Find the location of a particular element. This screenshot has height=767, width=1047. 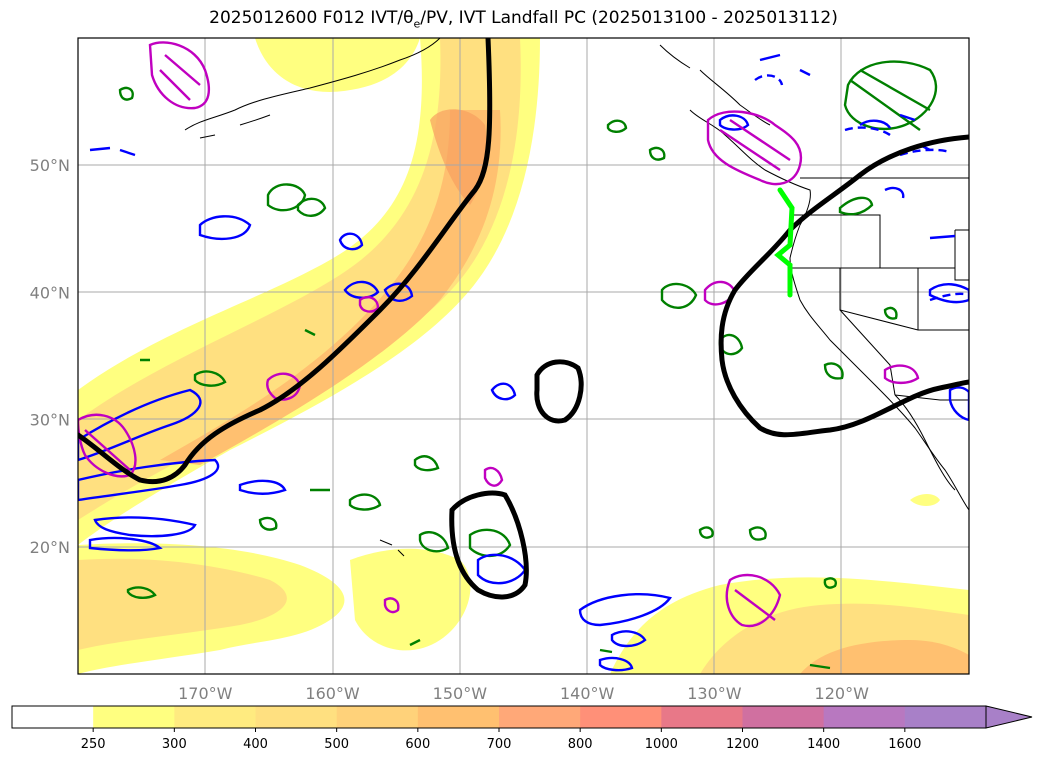

colorbar-tick-label: 1200 is located at coordinates (742, 744).